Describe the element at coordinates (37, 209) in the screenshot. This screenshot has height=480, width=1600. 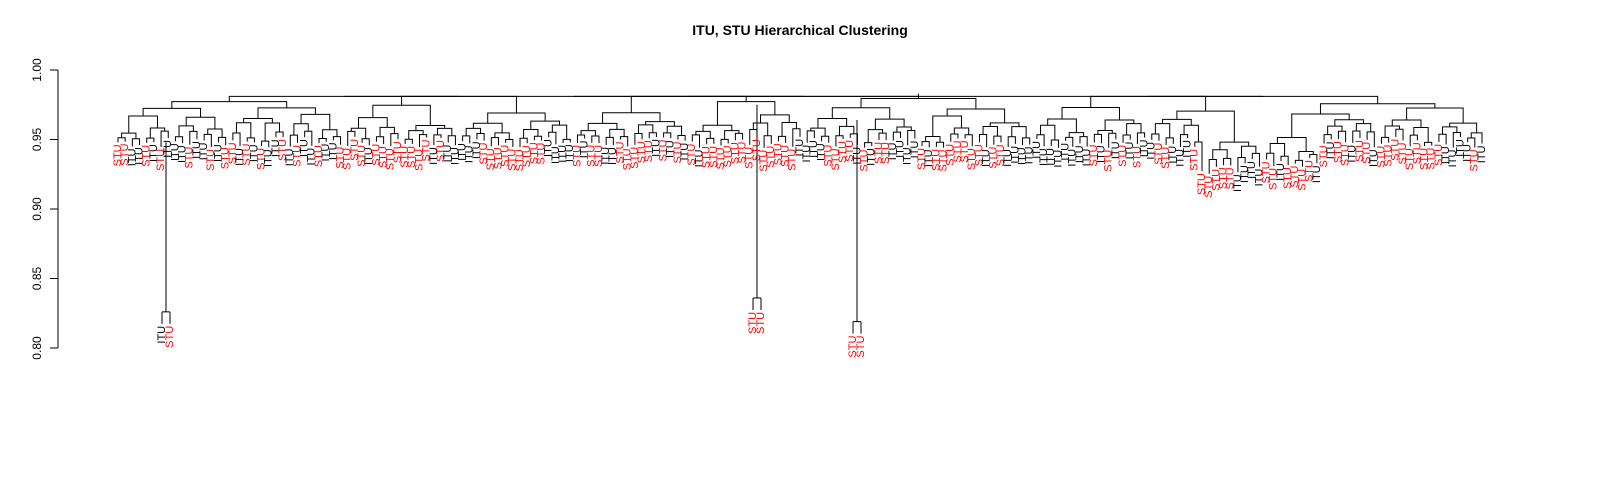
I see `y-tick-label: 0.90` at that location.